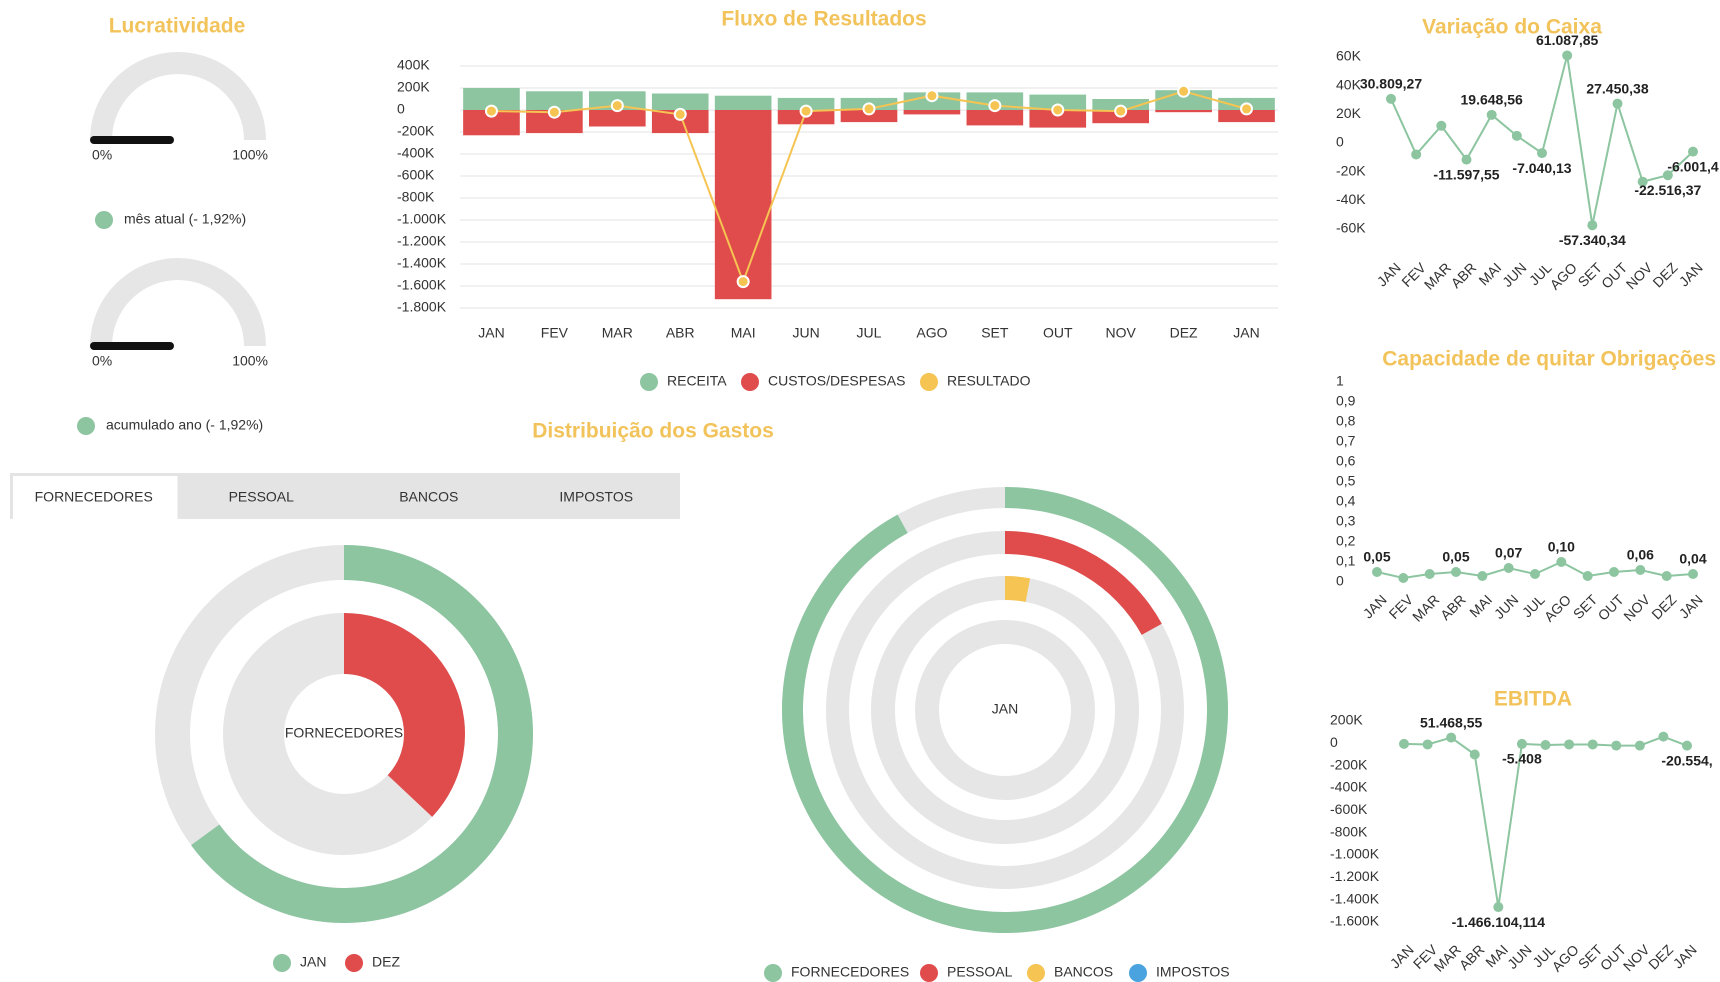 This screenshot has height=982, width=1720. What do you see at coordinates (1346, 461) in the screenshot?
I see `y-tick-label: 0,6` at bounding box center [1346, 461].